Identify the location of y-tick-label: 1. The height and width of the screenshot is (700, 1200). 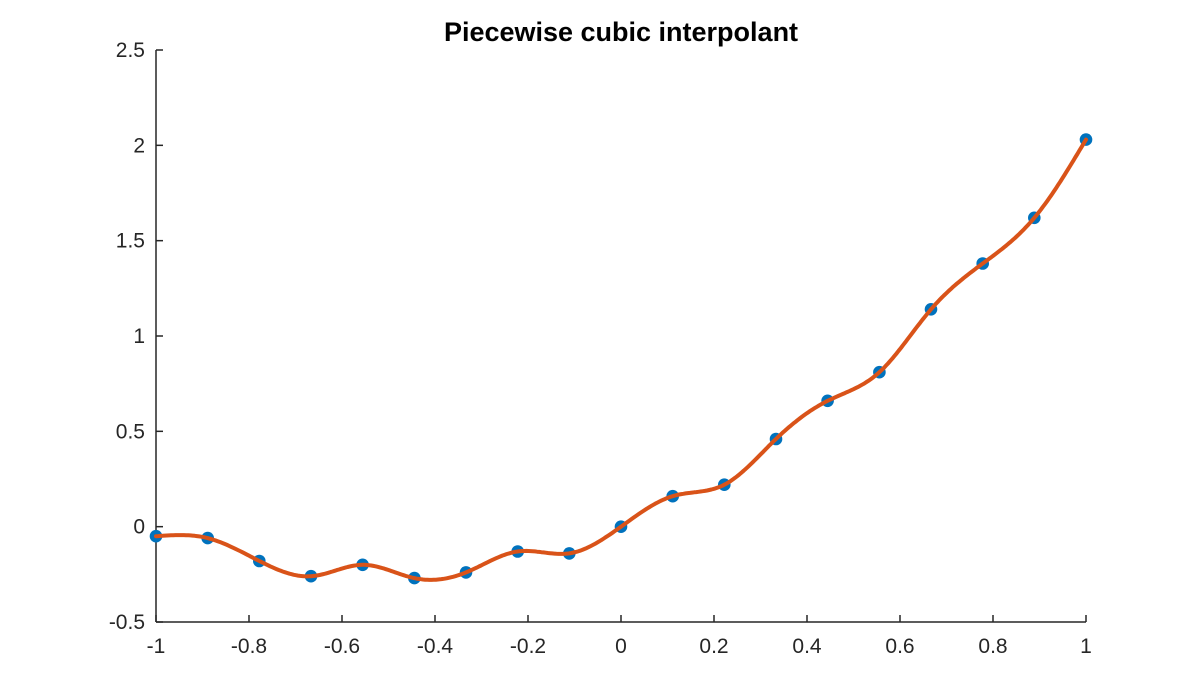
(139, 336).